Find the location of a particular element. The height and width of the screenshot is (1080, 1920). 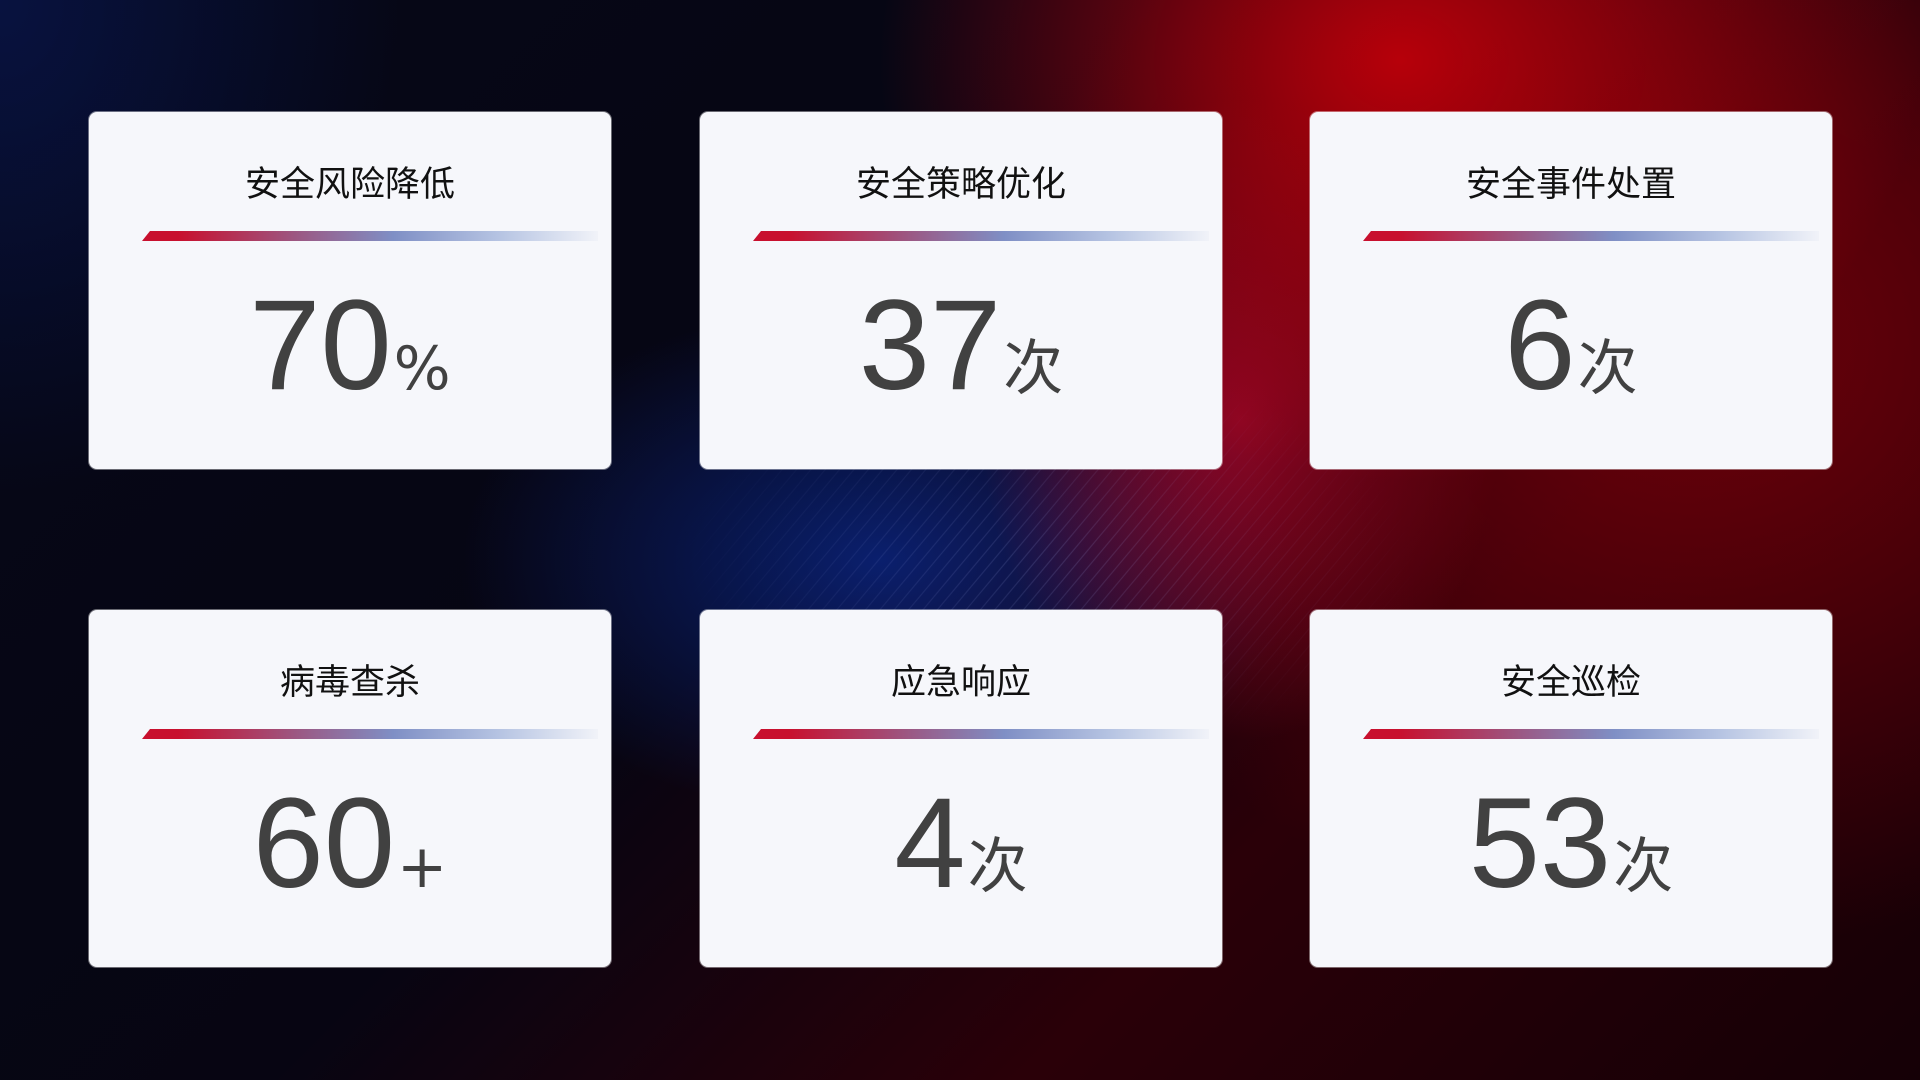

value-number: 37 is located at coordinates (930, 345).